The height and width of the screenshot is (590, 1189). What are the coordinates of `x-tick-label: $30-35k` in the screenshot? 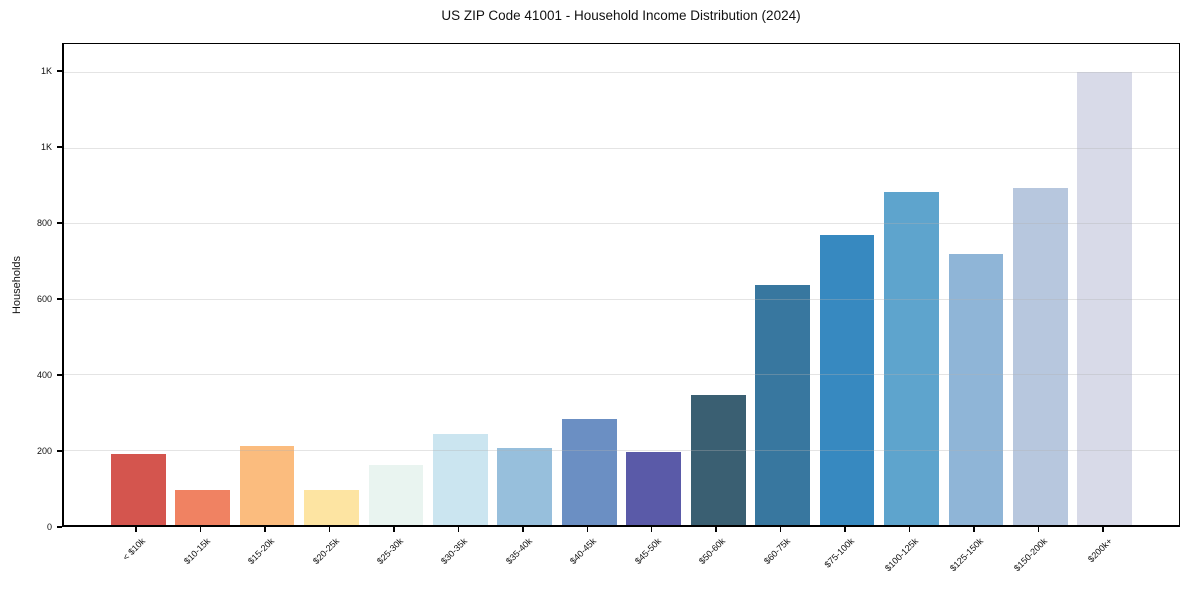 It's located at (454, 551).